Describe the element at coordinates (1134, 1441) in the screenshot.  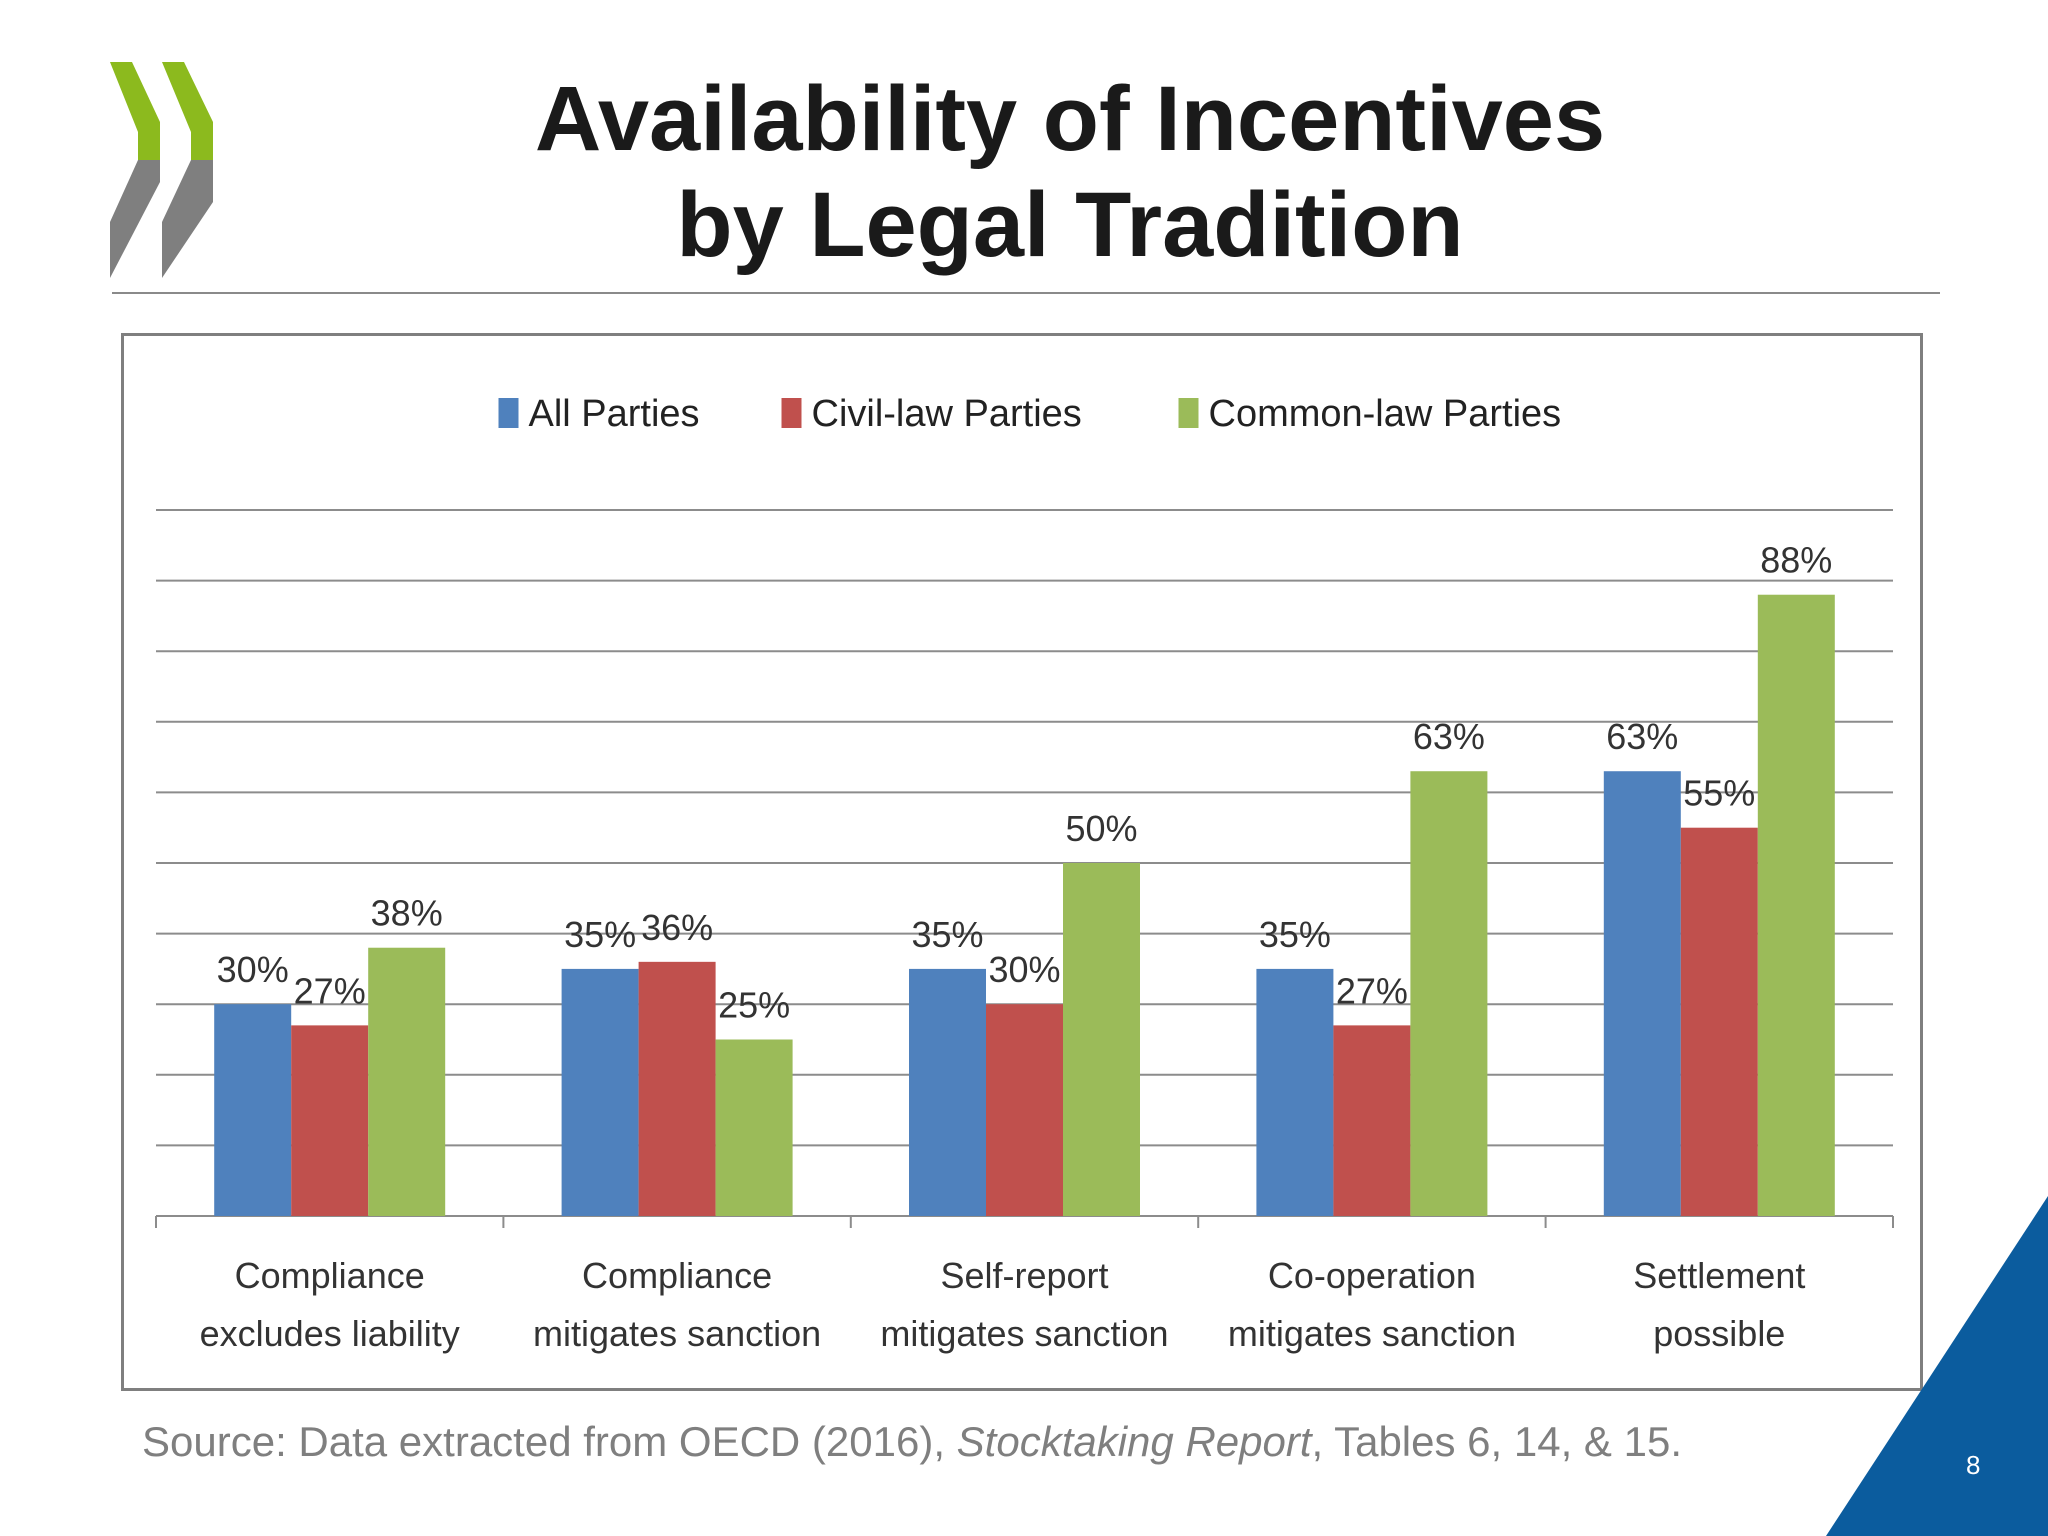
I see `source-report-title: Stocktaking Report` at that location.